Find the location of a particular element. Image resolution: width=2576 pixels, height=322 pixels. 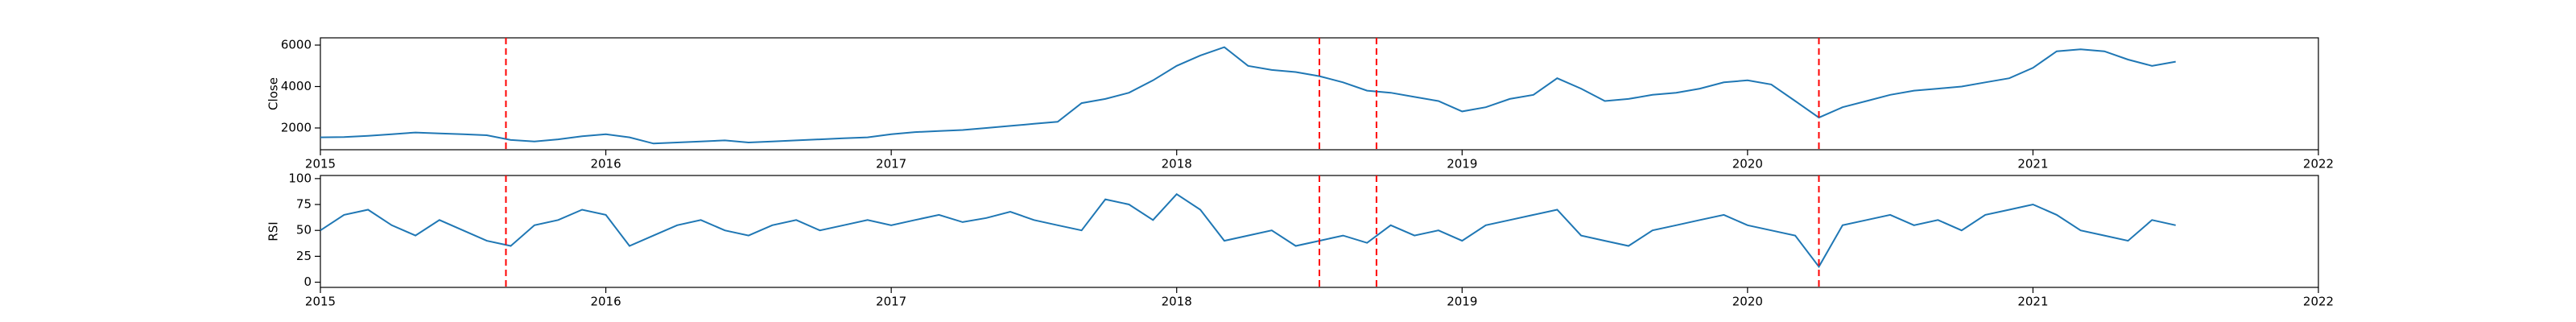

y-tick-label: 4000 is located at coordinates (296, 86).